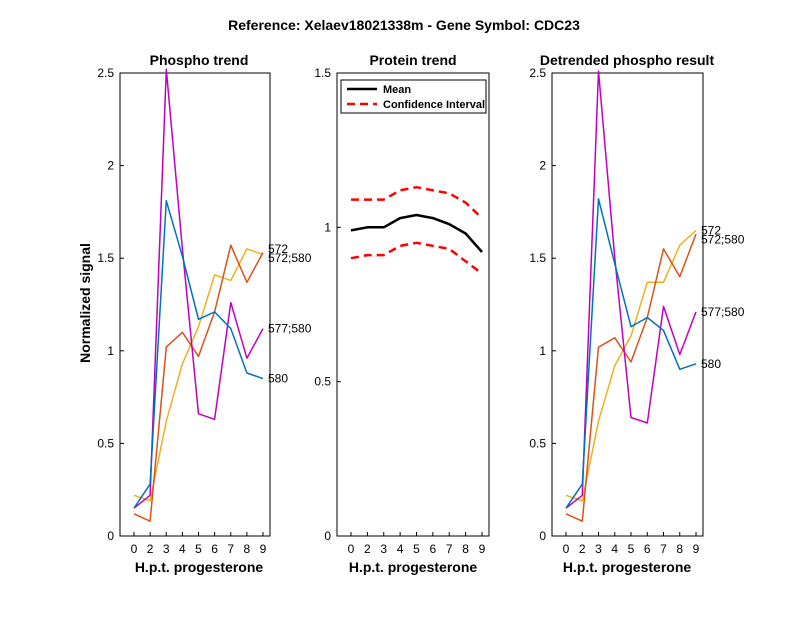 This screenshot has width=800, height=618. What do you see at coordinates (433, 549) in the screenshot?
I see `protein-x-tick-label: 6` at bounding box center [433, 549].